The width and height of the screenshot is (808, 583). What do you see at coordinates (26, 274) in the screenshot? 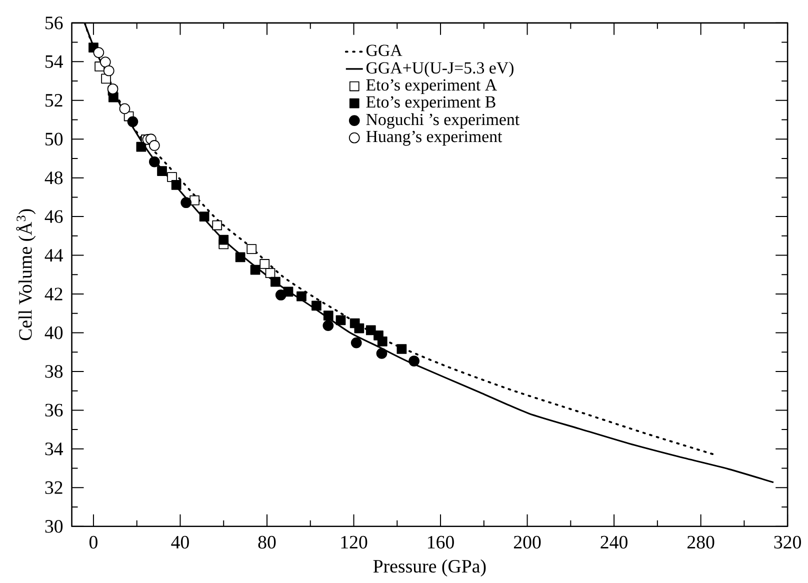
I see `y-axis-title: Cell Volume (Å$^{3}$)` at bounding box center [26, 274].